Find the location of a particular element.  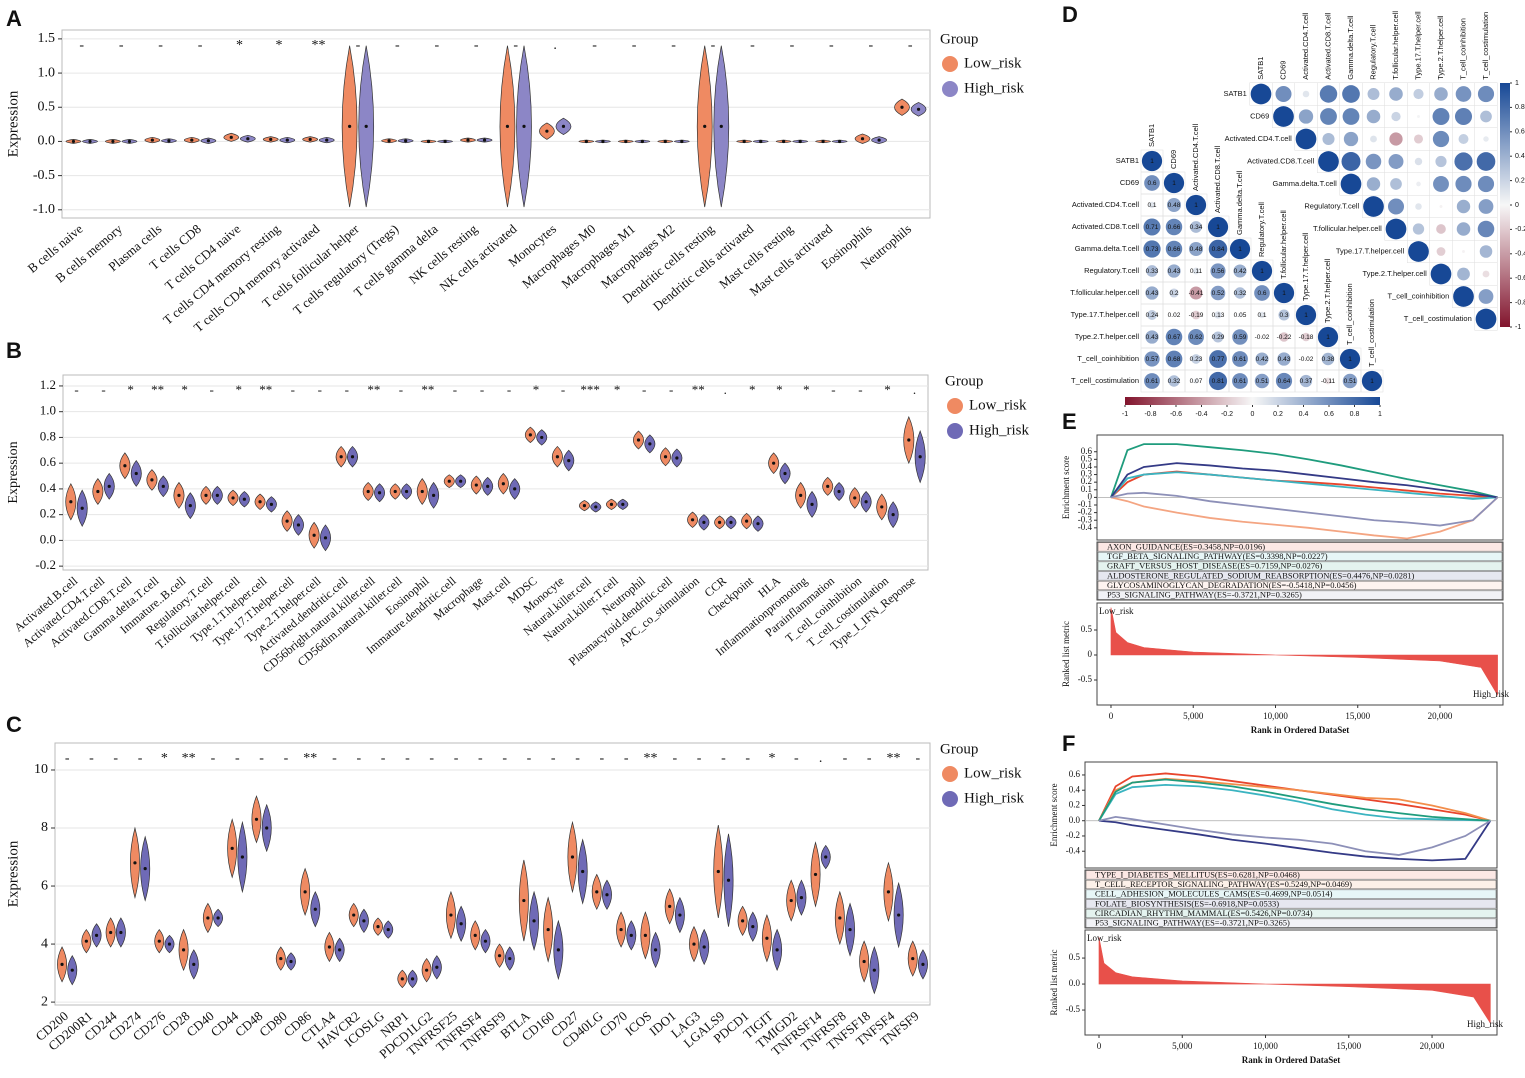

column-label: Activated.CD8.T.cell is located at coordinates (1217, 179).